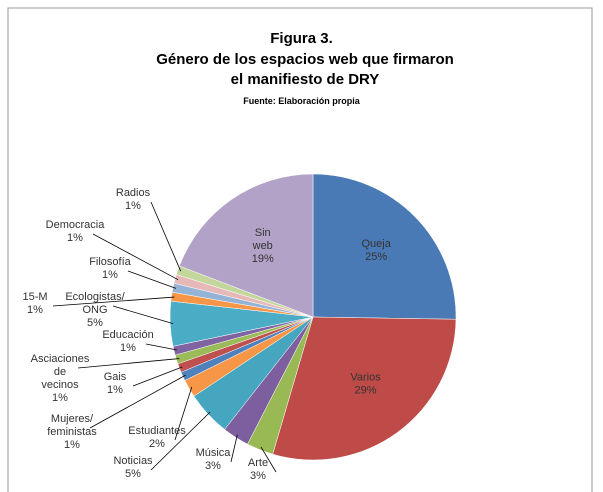 The height and width of the screenshot is (492, 603). What do you see at coordinates (301, 38) in the screenshot?
I see `chart-title: Figura 3.` at bounding box center [301, 38].